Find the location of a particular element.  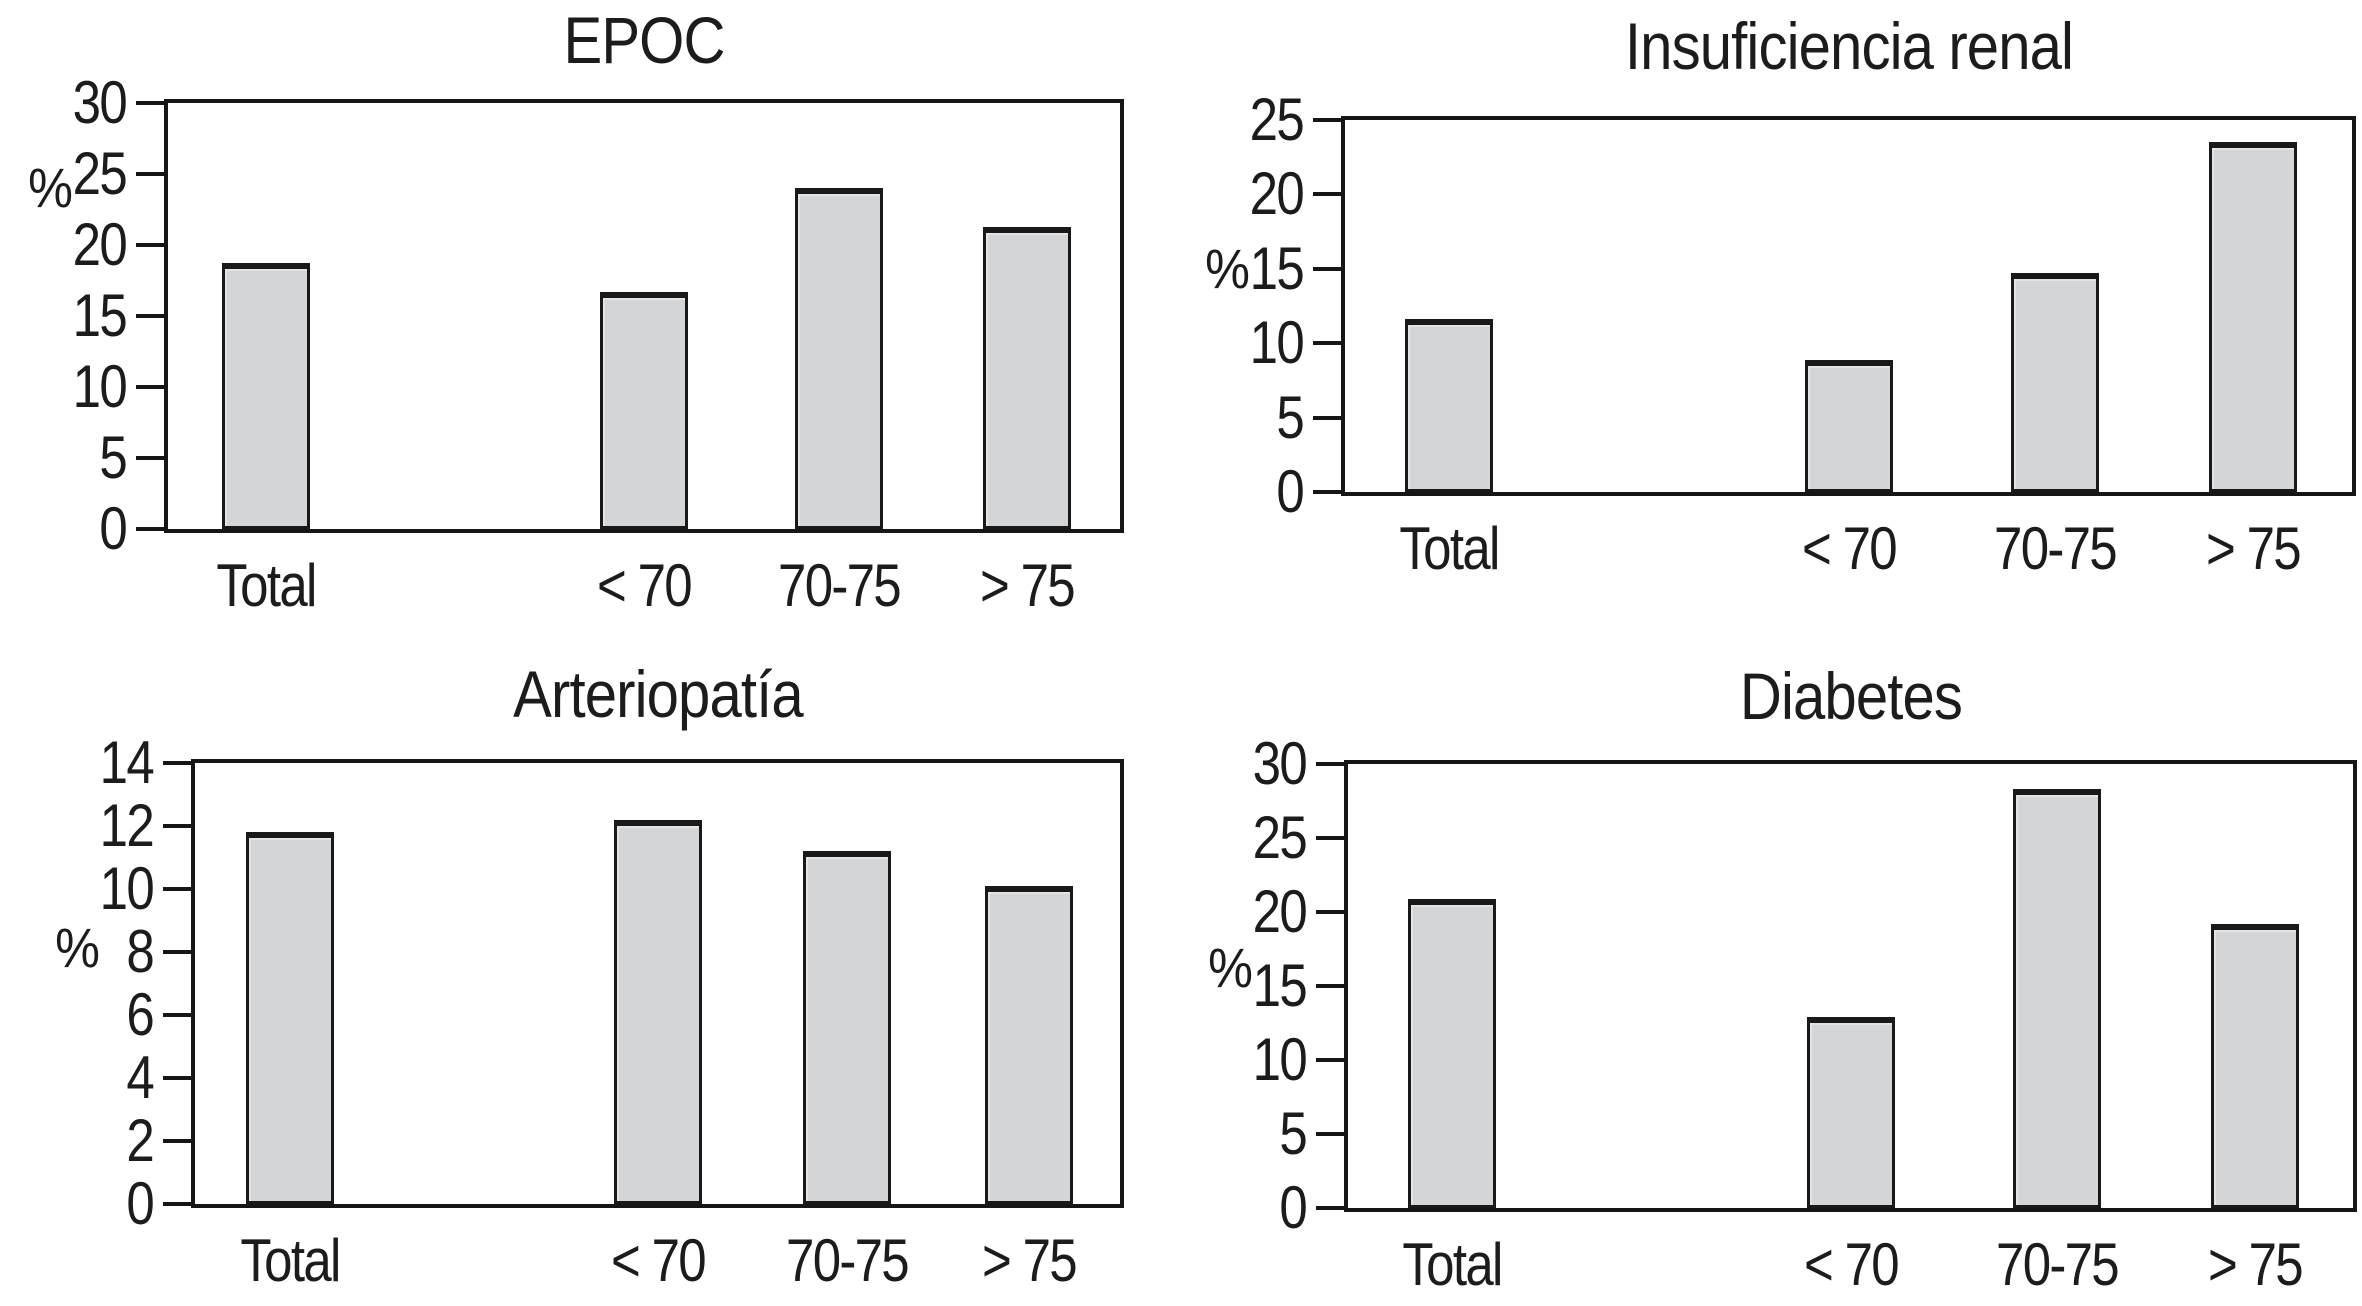

y-axis-tick-label: 6 is located at coordinates (140, 1014).